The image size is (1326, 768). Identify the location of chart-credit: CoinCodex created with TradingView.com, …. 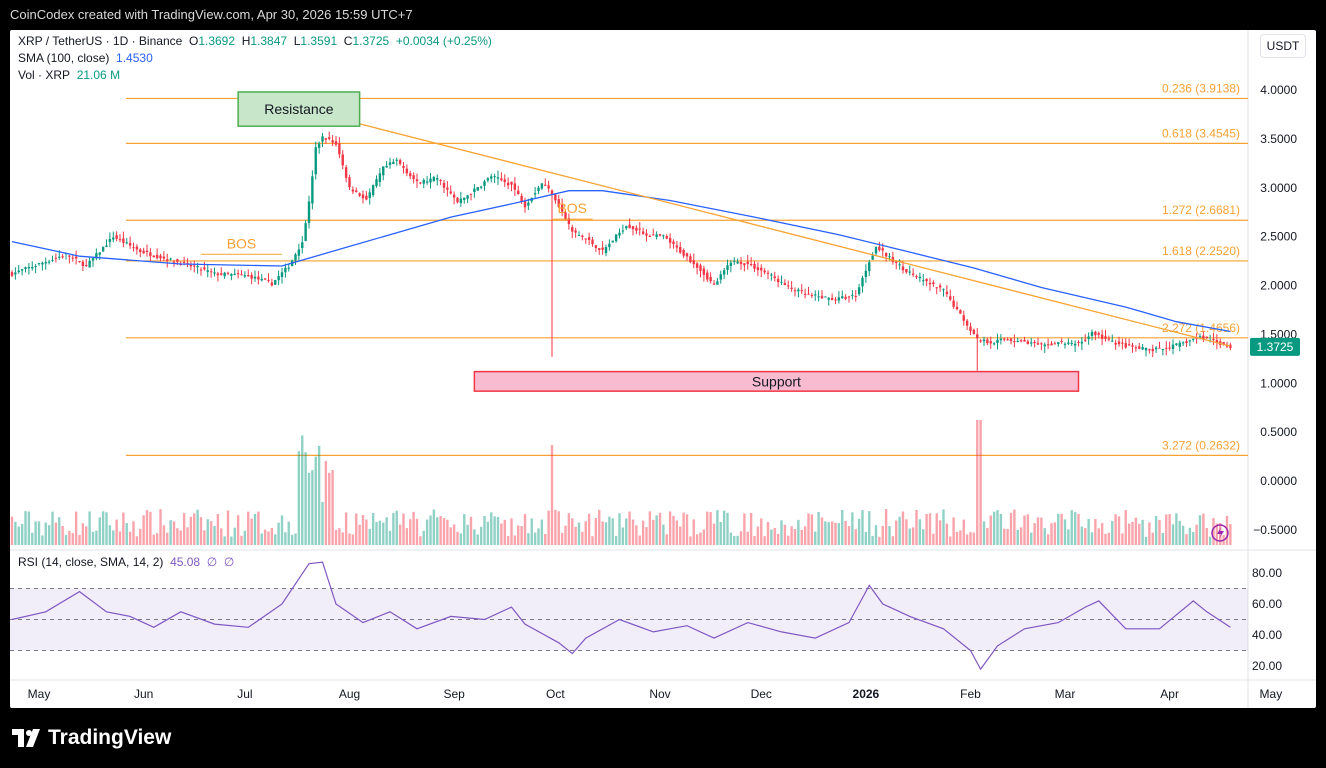
(211, 14).